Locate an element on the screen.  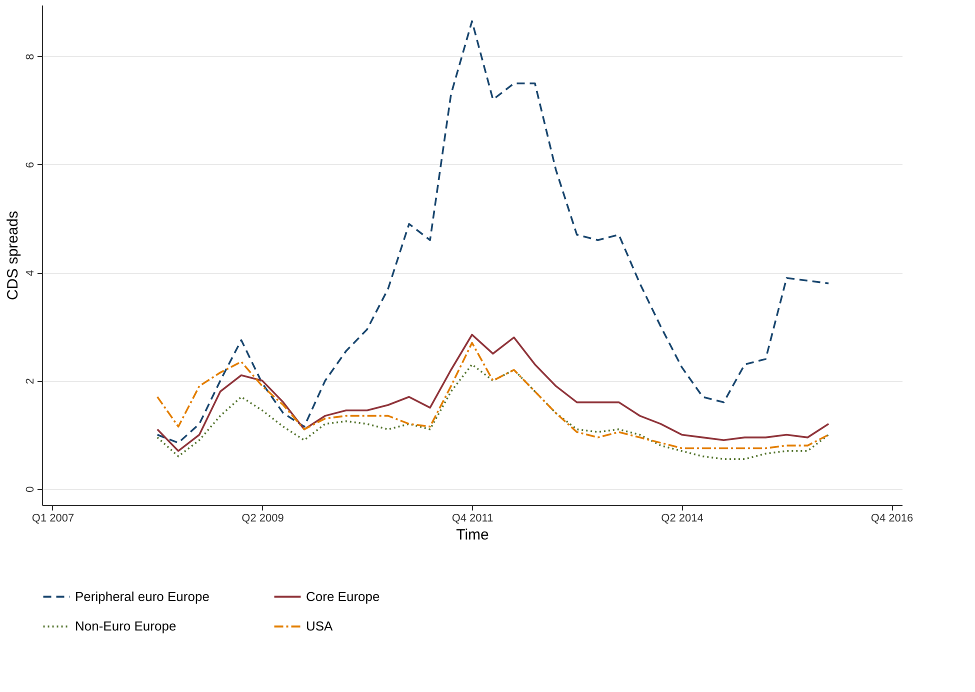
y-tick-label: 2 is located at coordinates (30, 381).